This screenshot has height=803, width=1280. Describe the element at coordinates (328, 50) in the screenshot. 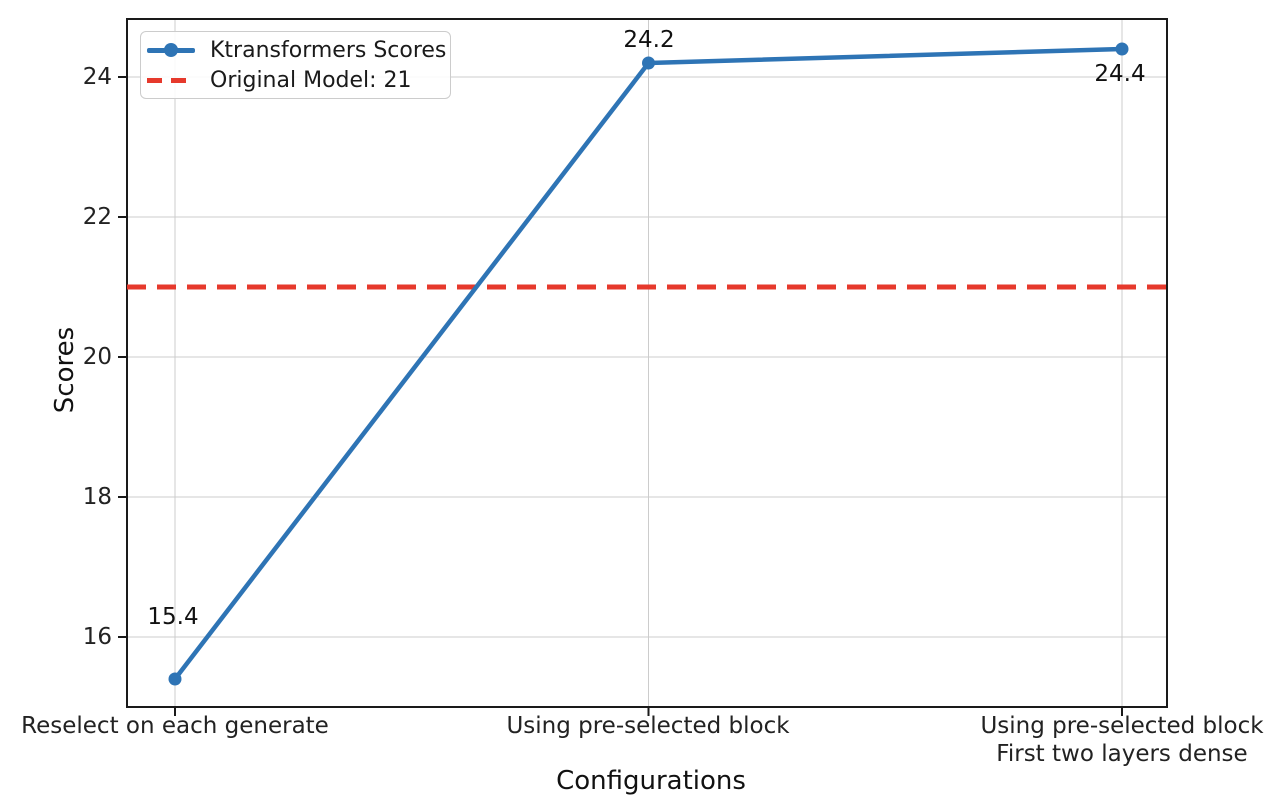

I see `legend-label-series: Ktransformers Scores` at that location.